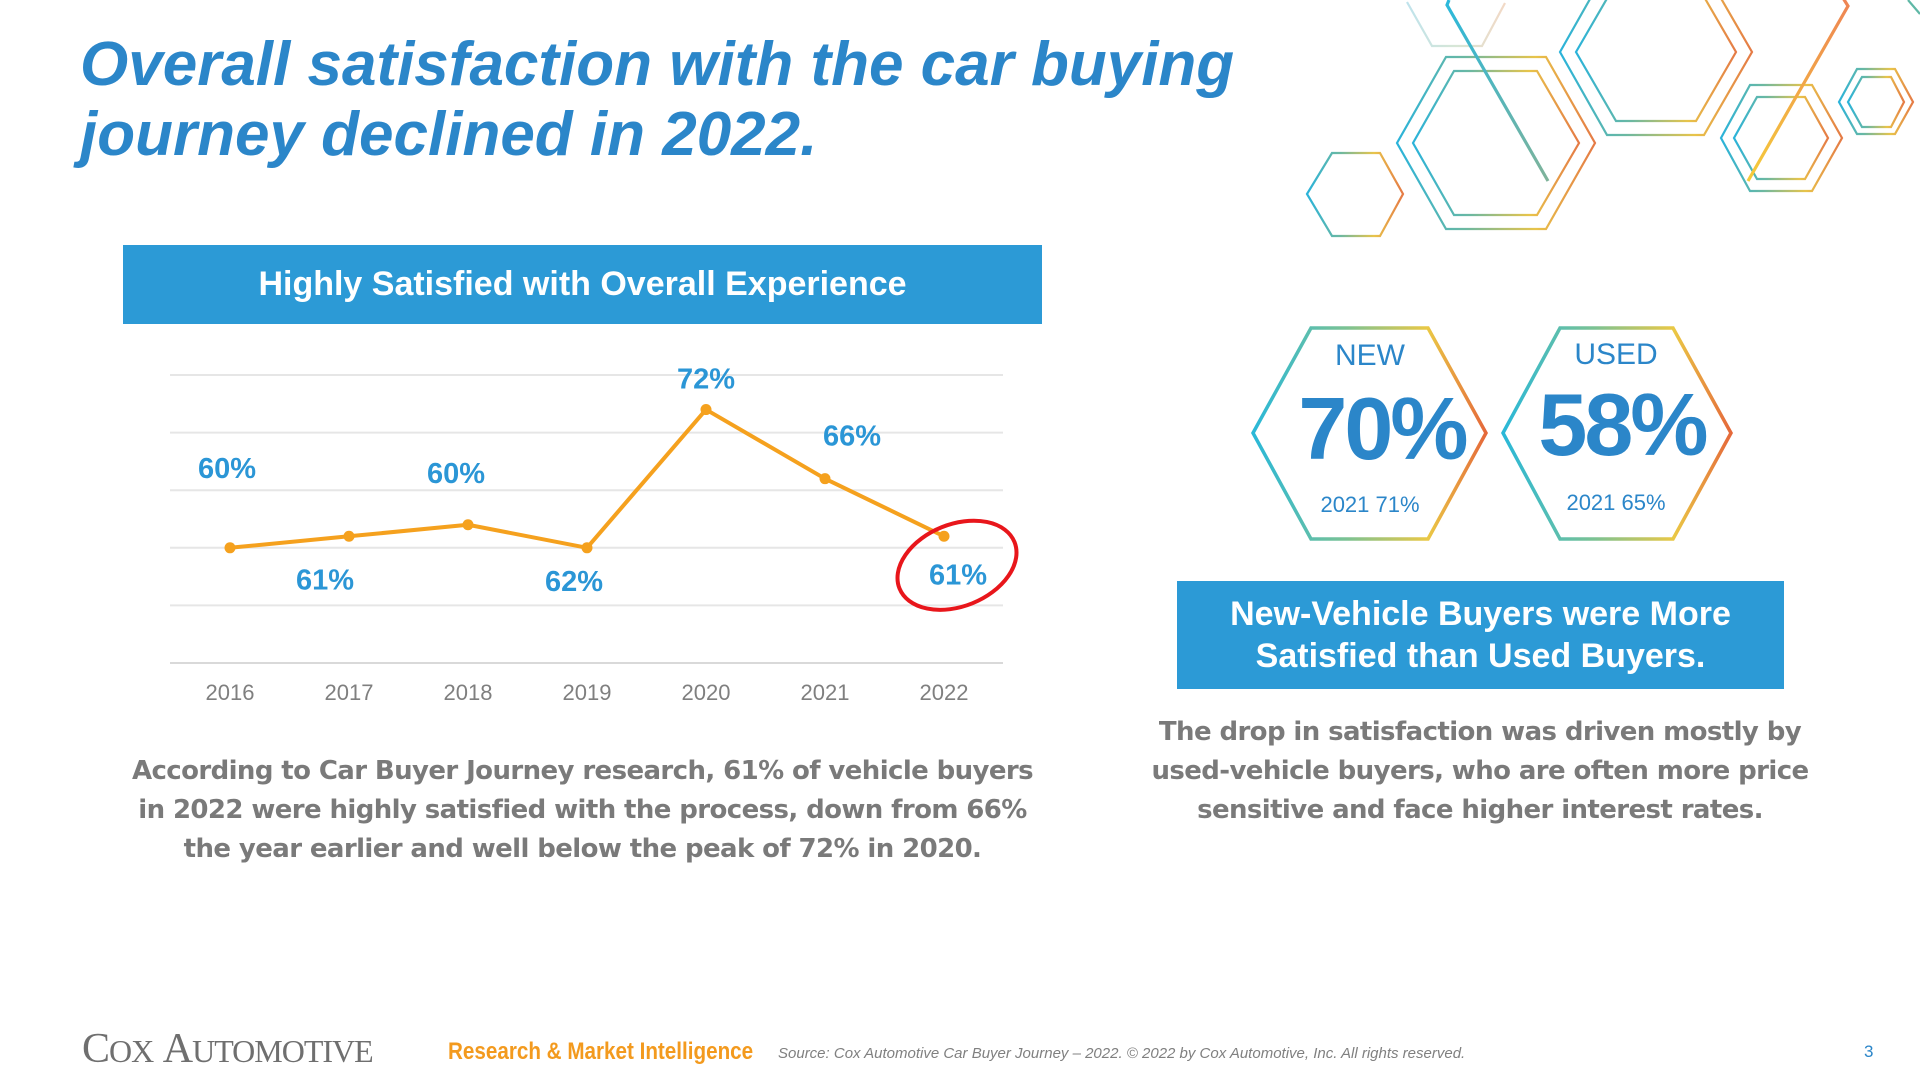  What do you see at coordinates (349, 536) in the screenshot?
I see `data-point-2017` at bounding box center [349, 536].